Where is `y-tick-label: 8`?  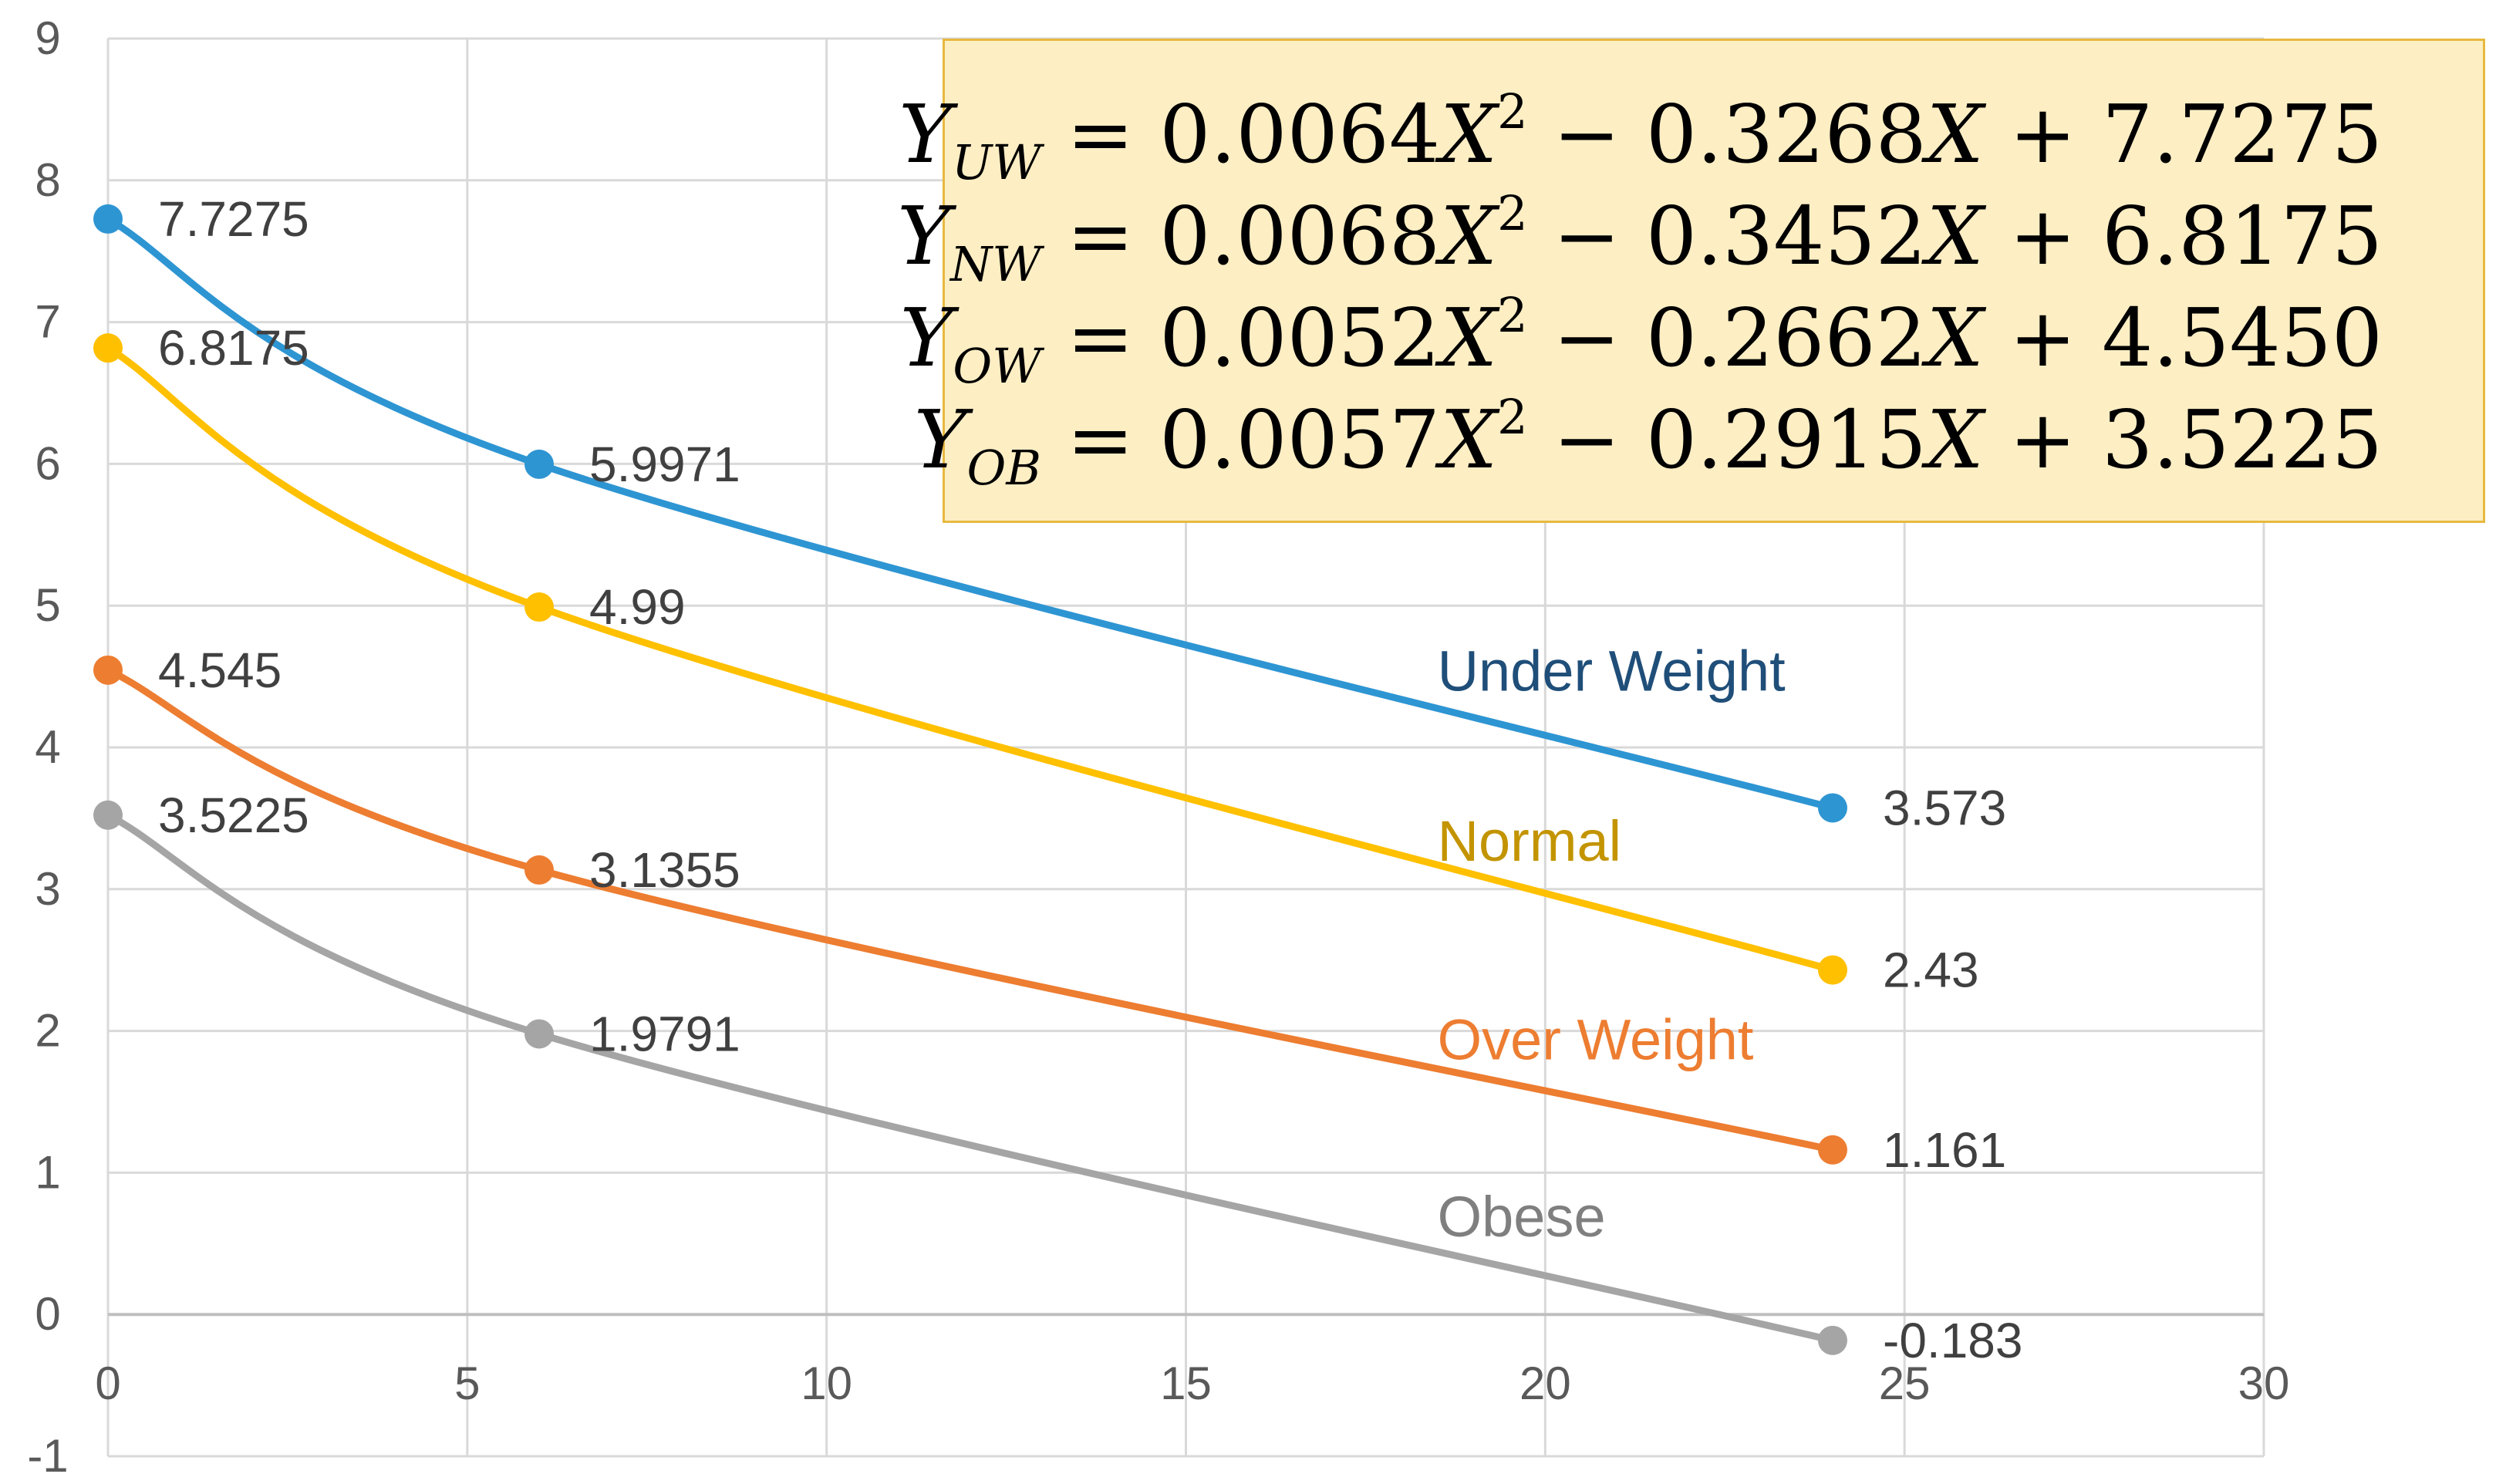
y-tick-label: 8 is located at coordinates (47, 180).